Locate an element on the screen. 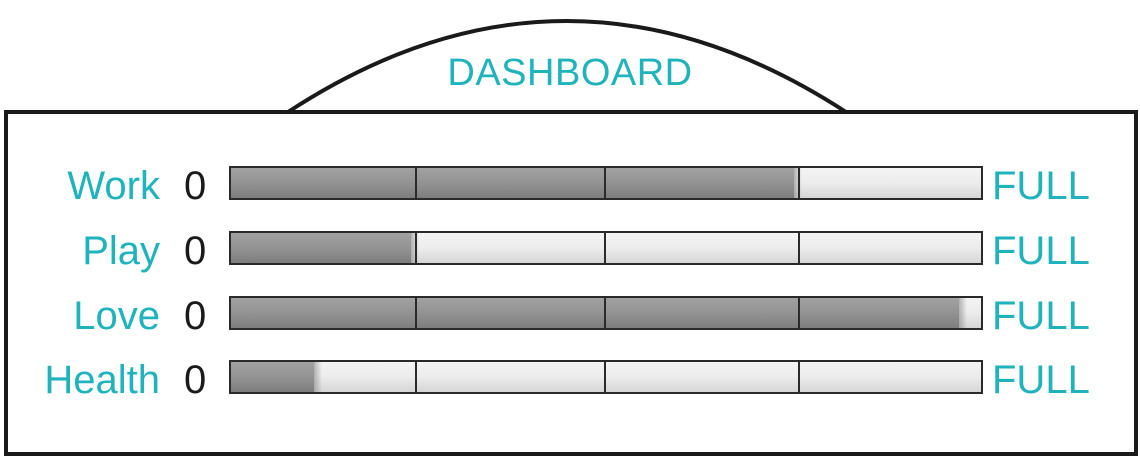  meter-row-health: Health 0 FULL is located at coordinates (570, 380).